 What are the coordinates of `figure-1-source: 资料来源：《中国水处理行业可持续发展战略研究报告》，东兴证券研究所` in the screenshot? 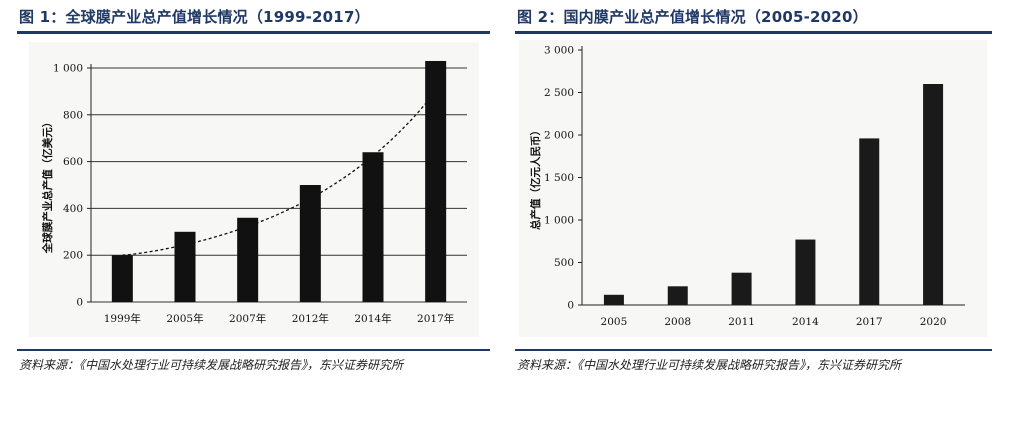 It's located at (211, 365).